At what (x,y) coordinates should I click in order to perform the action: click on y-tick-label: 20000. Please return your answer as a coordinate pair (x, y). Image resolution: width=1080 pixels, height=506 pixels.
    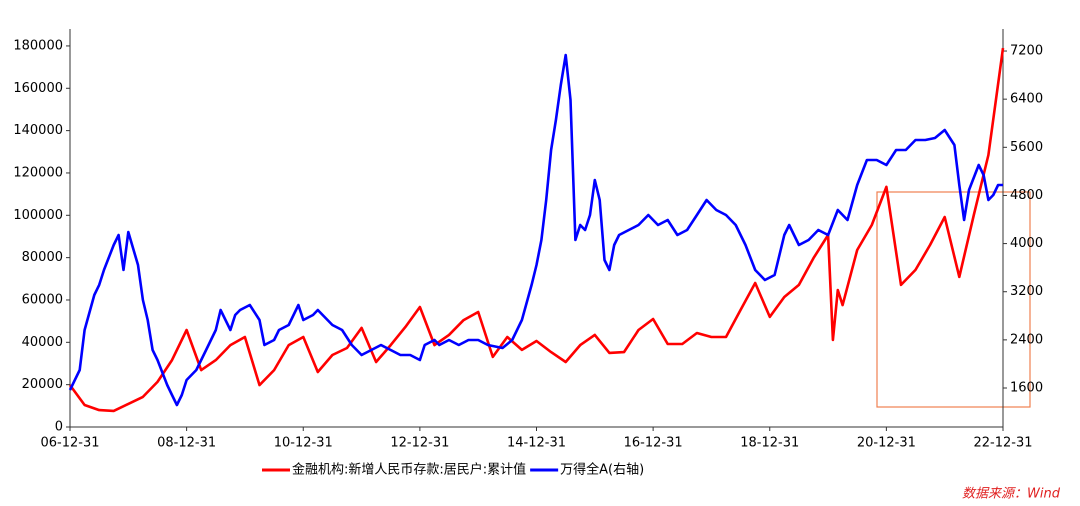
    Looking at the image, I should click on (42, 384).